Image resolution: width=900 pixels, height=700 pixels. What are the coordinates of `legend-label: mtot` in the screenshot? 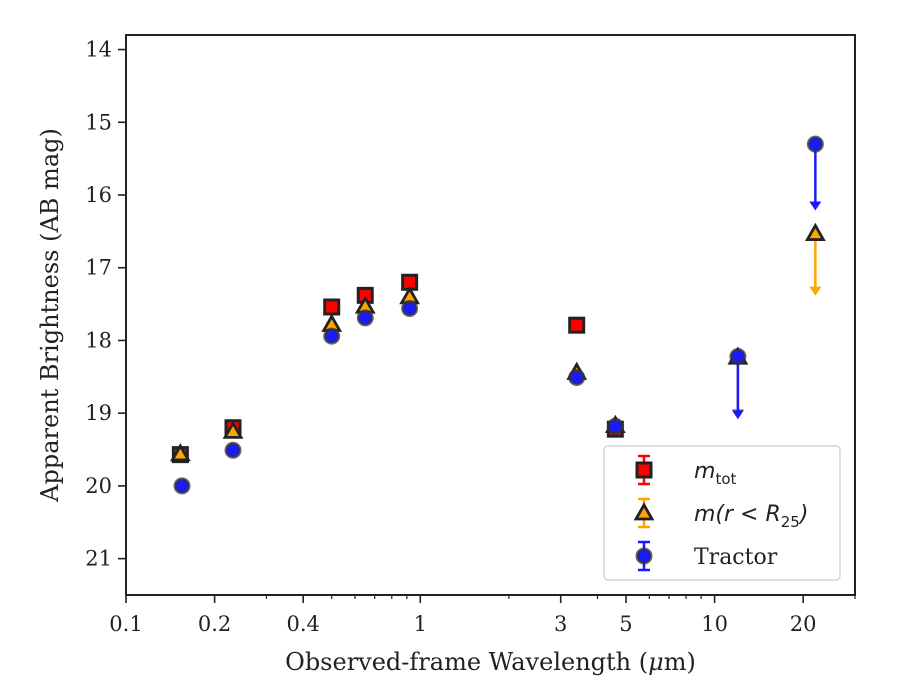 It's located at (715, 473).